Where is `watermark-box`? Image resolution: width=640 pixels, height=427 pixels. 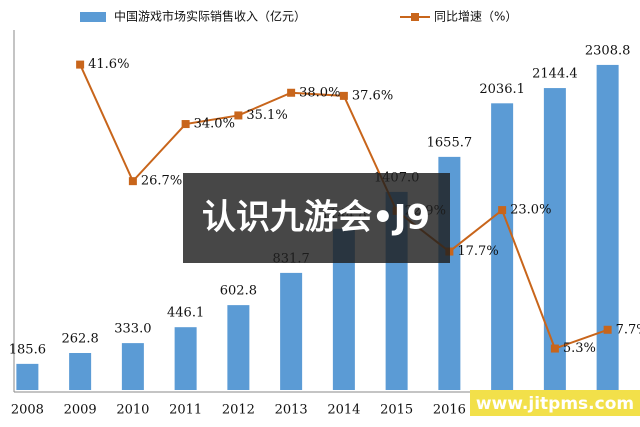
watermark-box is located at coordinates (555, 403).